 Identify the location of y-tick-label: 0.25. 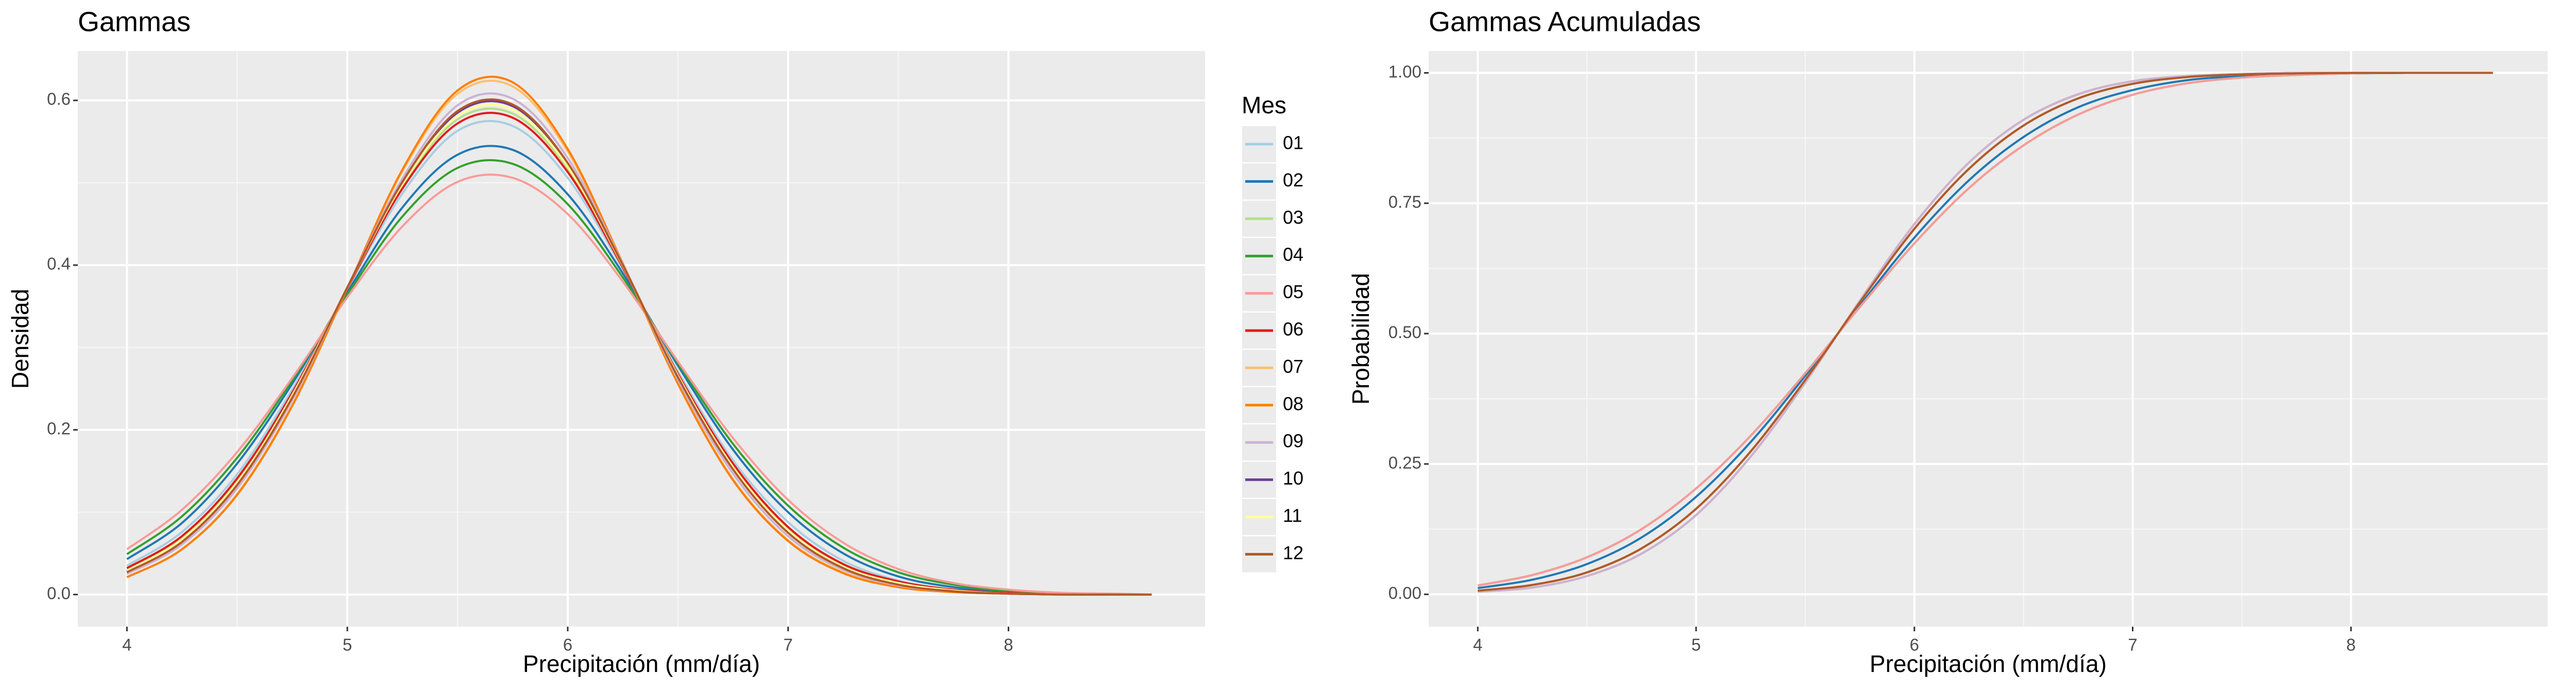
(1404, 462).